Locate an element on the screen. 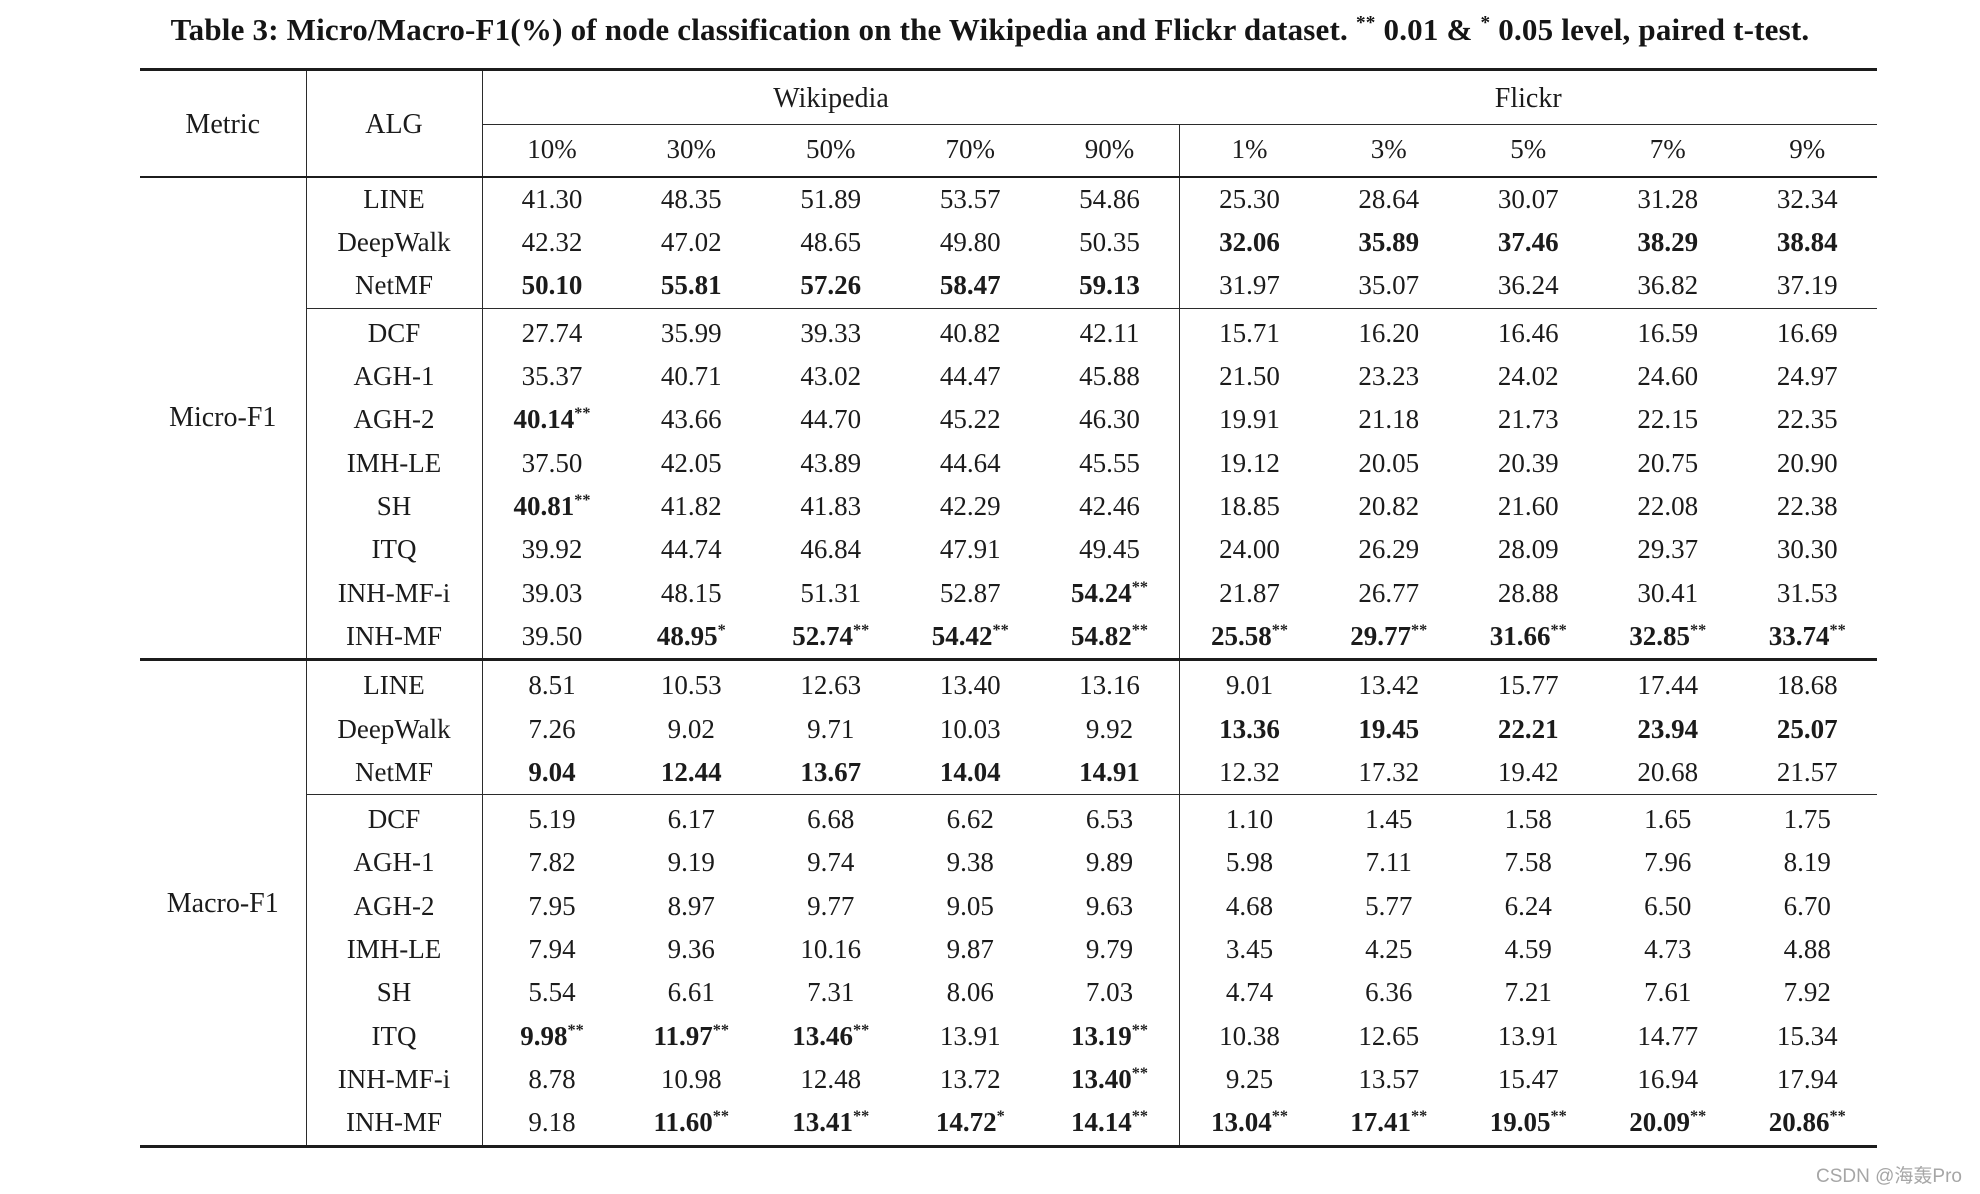  value-cell: 29.37 is located at coordinates (1668, 549).